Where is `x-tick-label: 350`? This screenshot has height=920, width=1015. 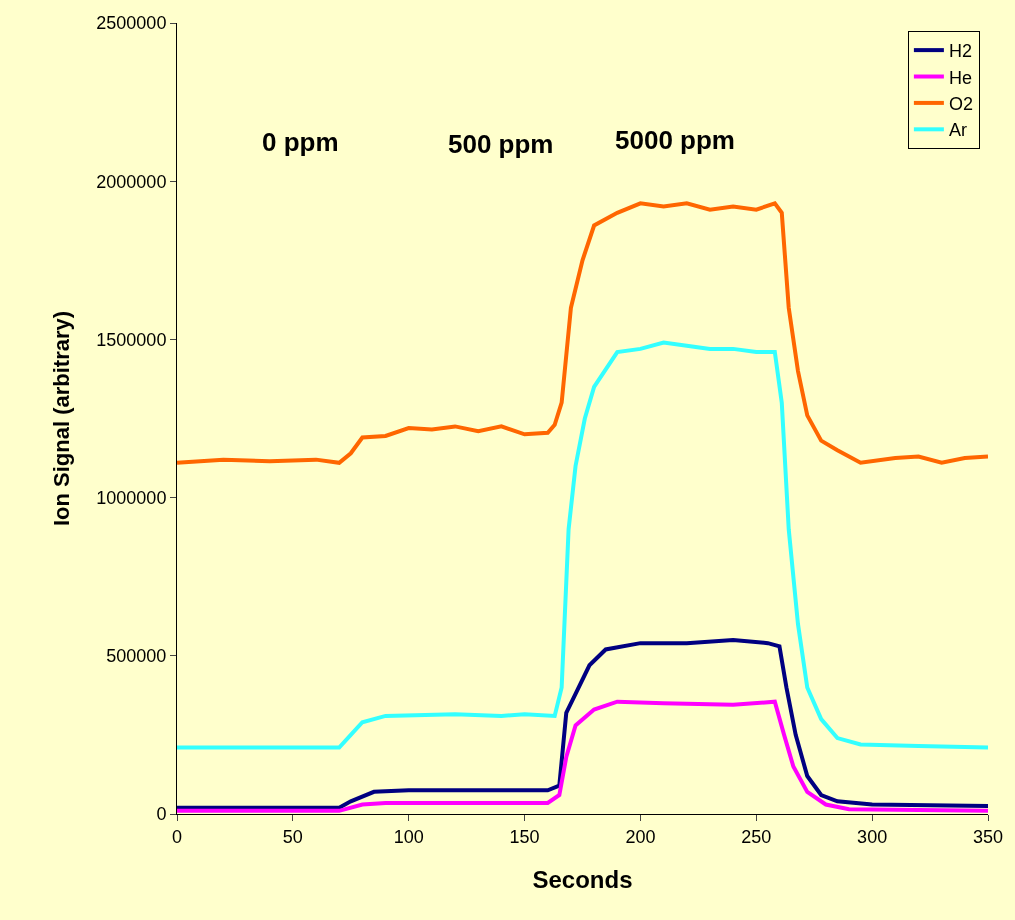 x-tick-label: 350 is located at coordinates (988, 836).